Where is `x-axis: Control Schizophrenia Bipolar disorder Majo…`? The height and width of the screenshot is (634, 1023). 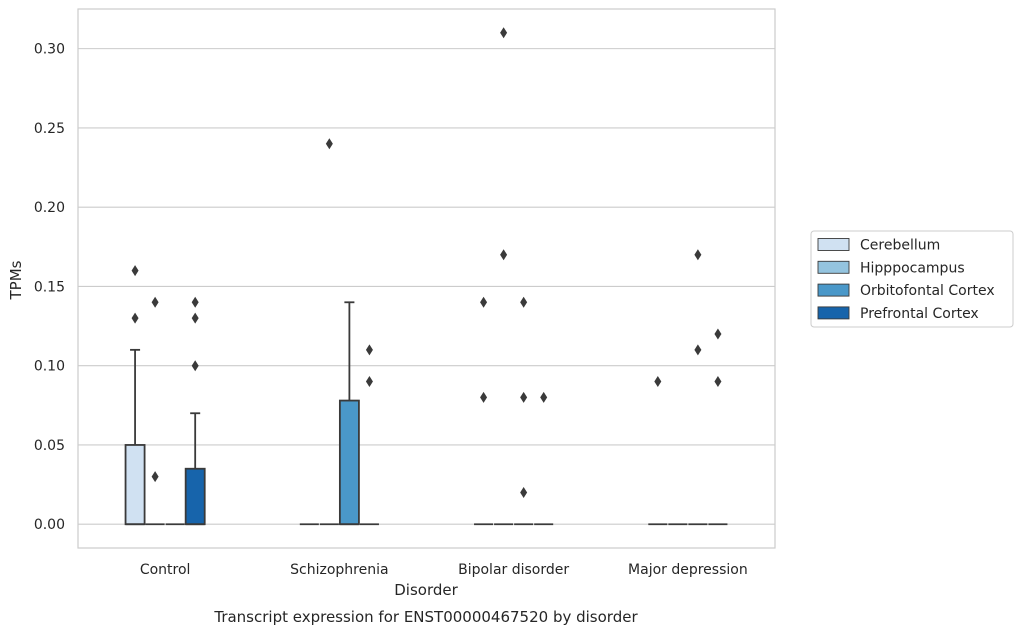 x-axis: Control Schizophrenia Bipolar disorder Majo… is located at coordinates (444, 570).